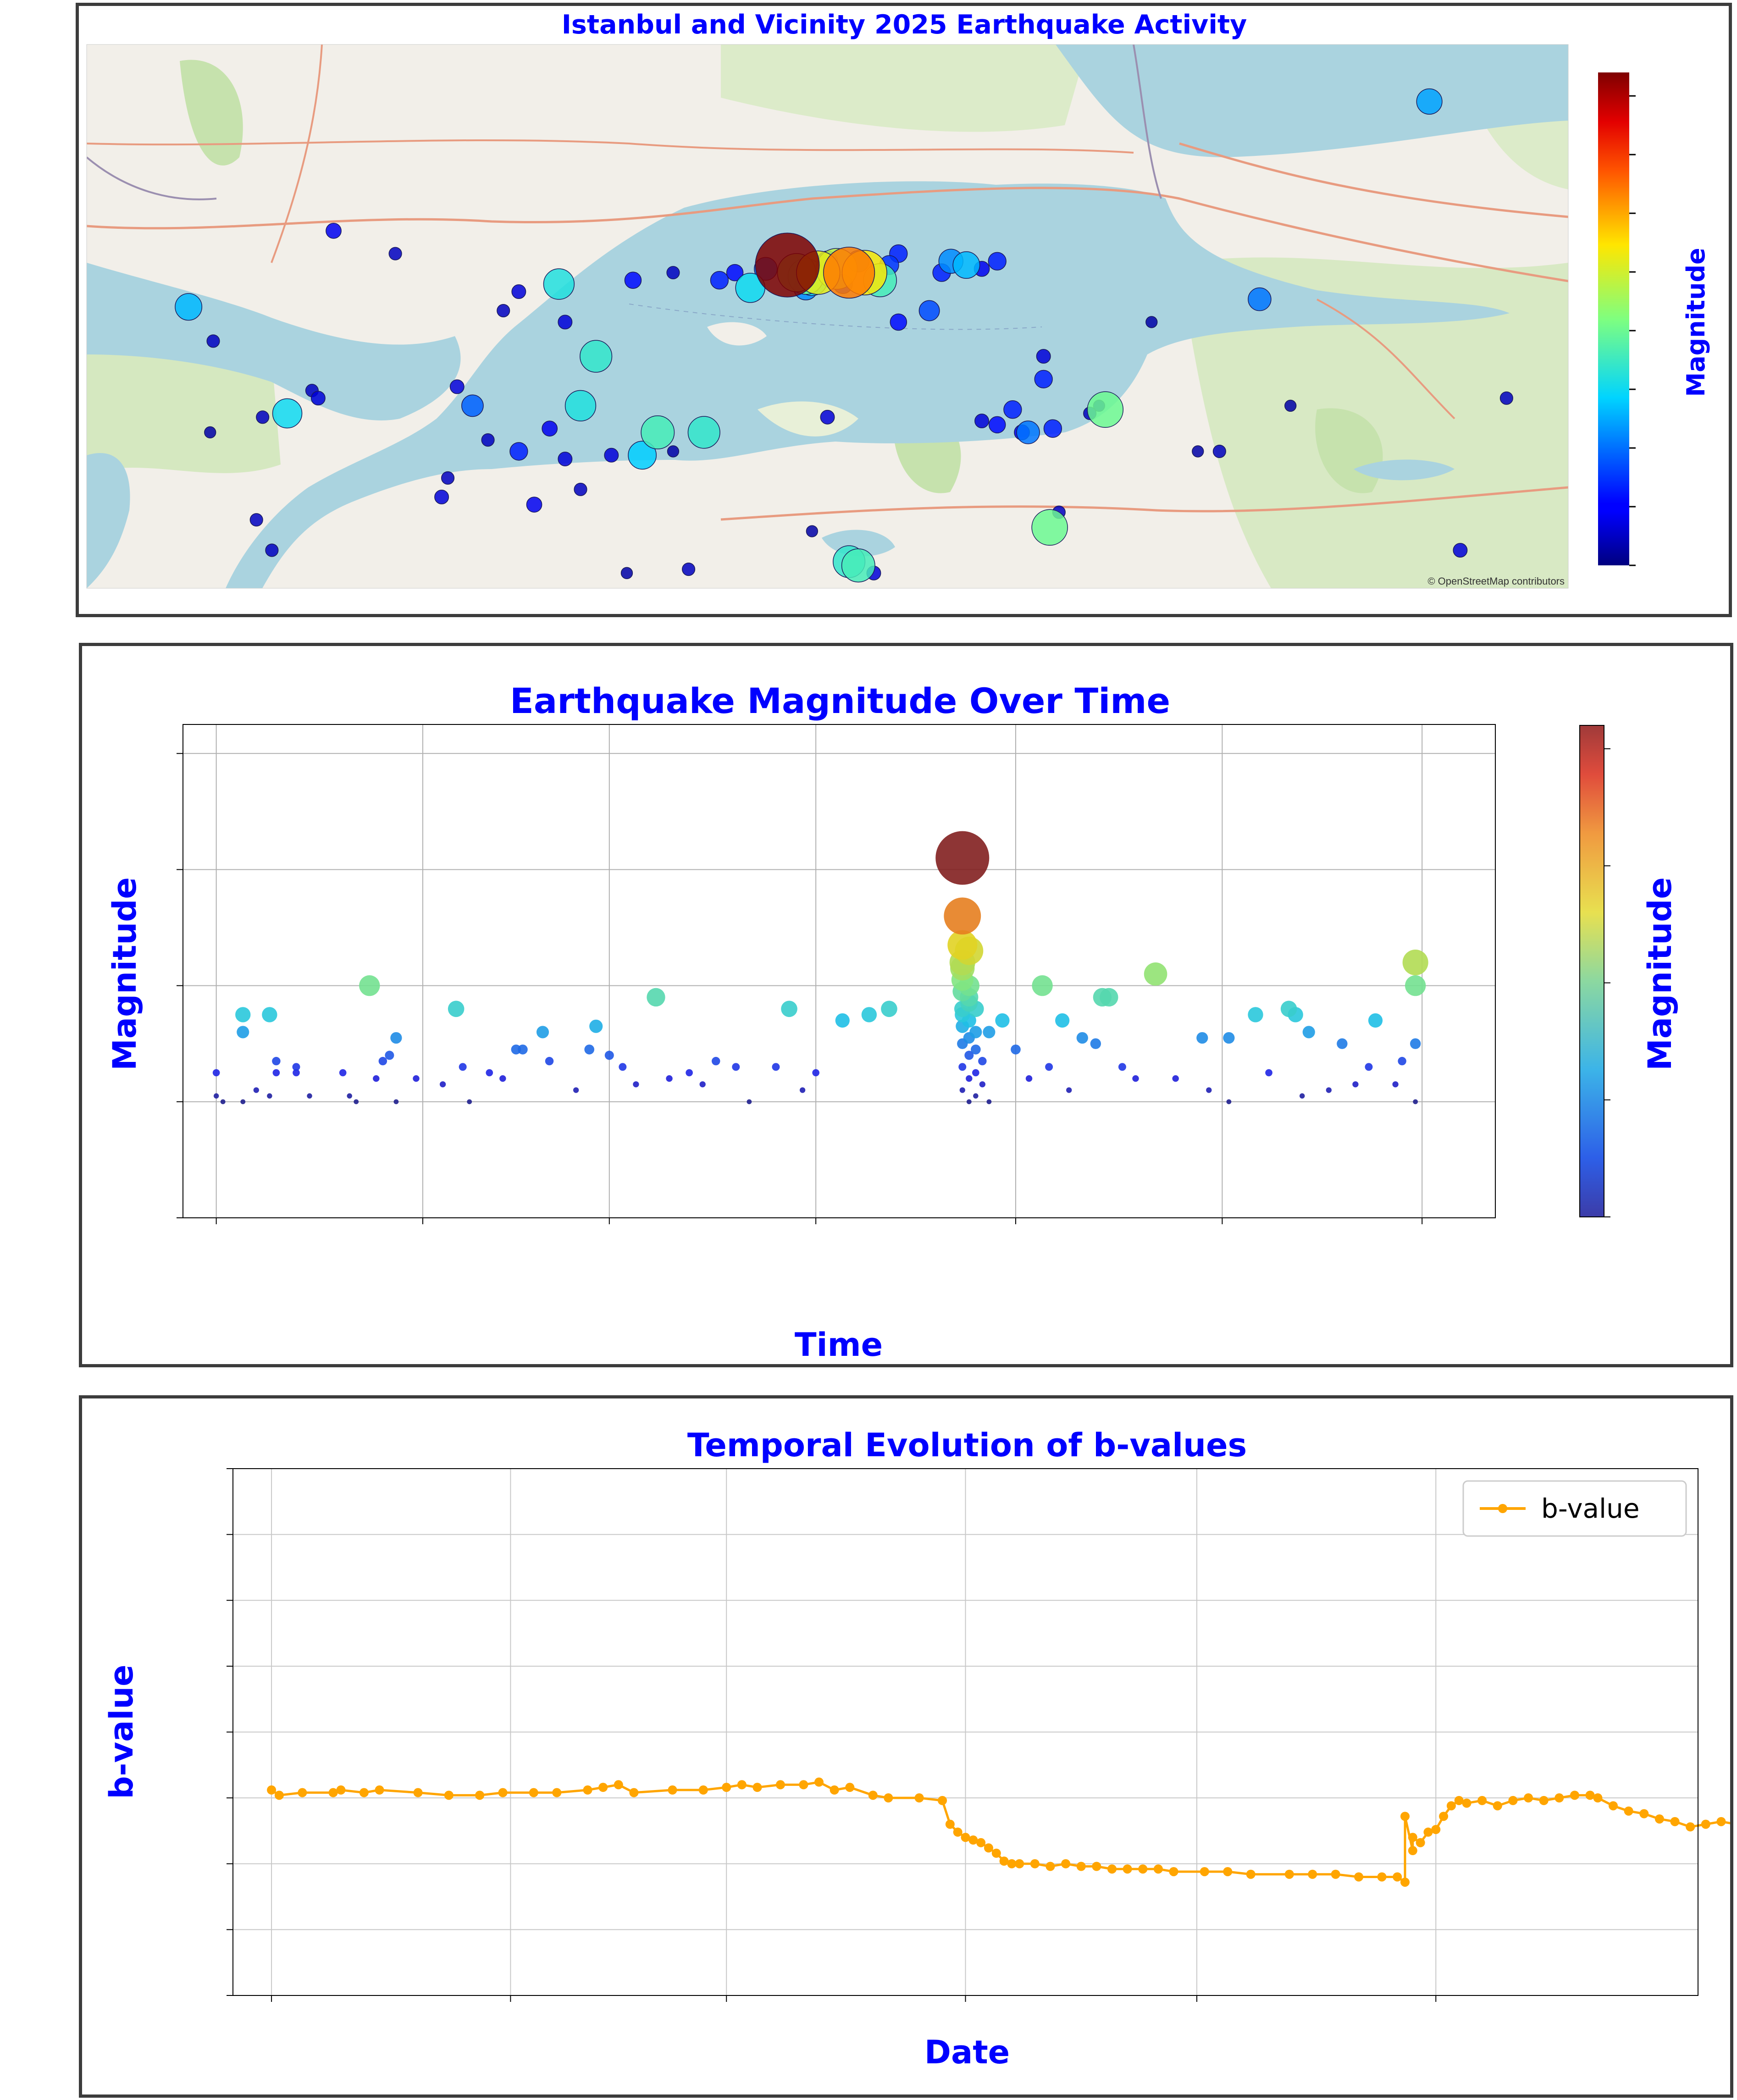 Image resolution: width=1737 pixels, height=2100 pixels. What do you see at coordinates (125, 974) in the screenshot?
I see `mag-ylabel: Magnitude` at bounding box center [125, 974].